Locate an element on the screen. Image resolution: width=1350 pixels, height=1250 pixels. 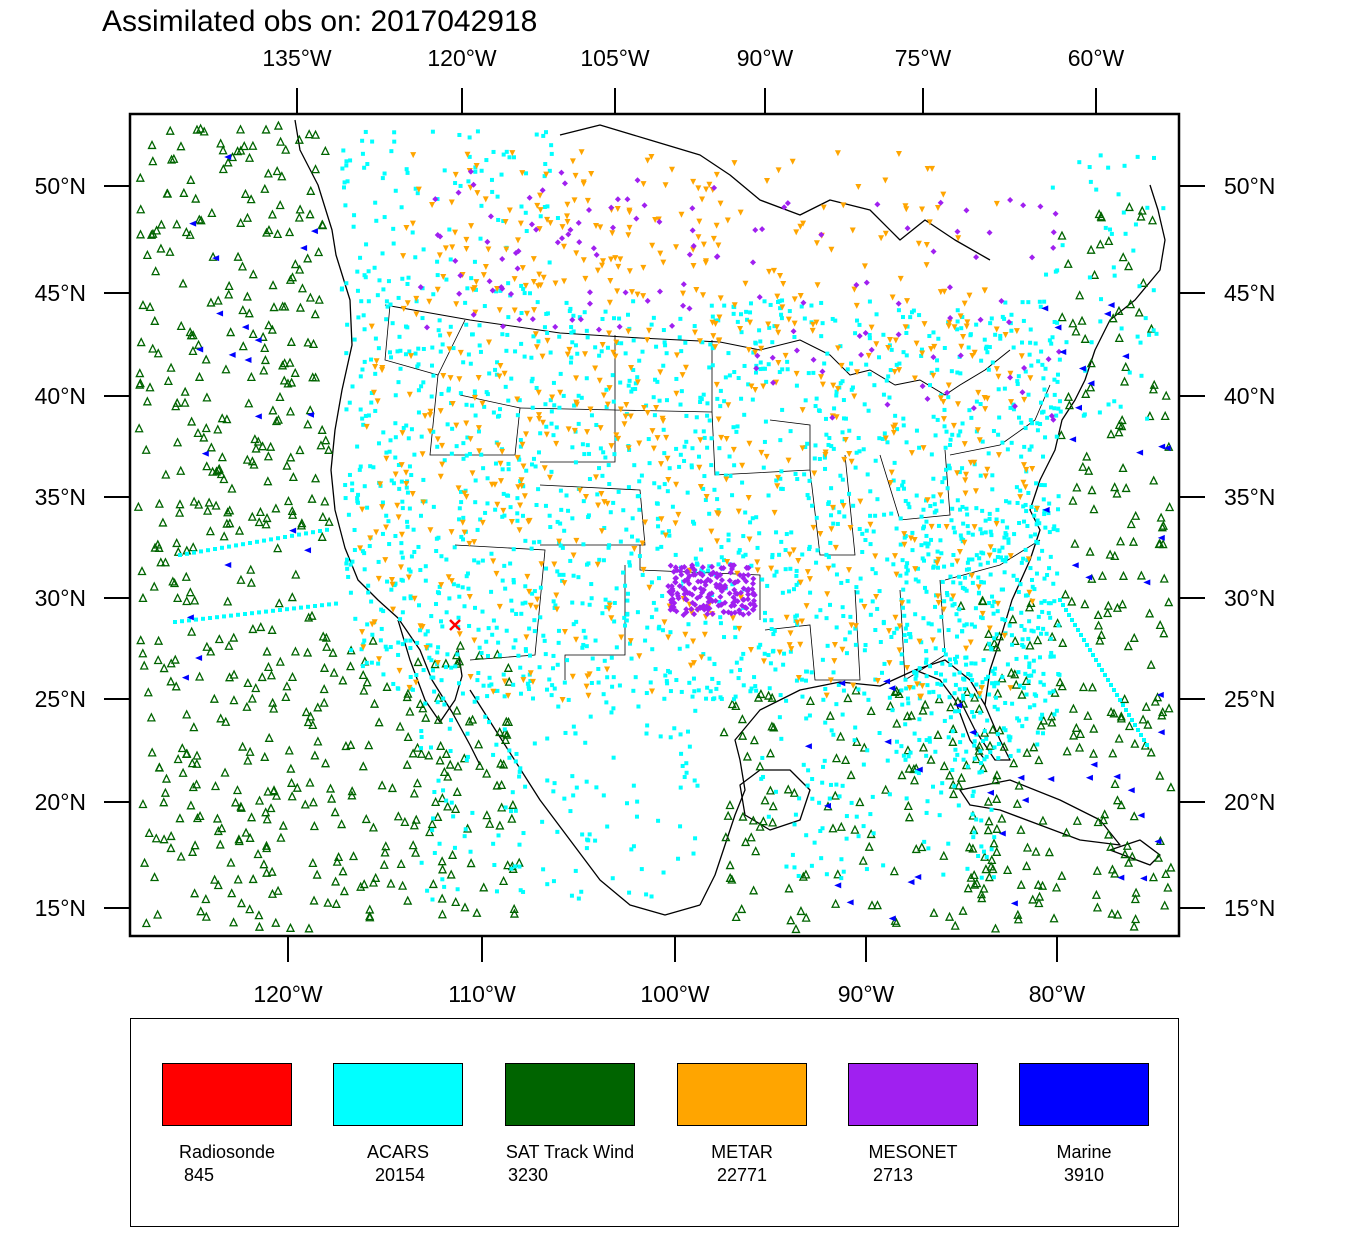
mexico-pacific-coast is located at coordinates (585, 802).